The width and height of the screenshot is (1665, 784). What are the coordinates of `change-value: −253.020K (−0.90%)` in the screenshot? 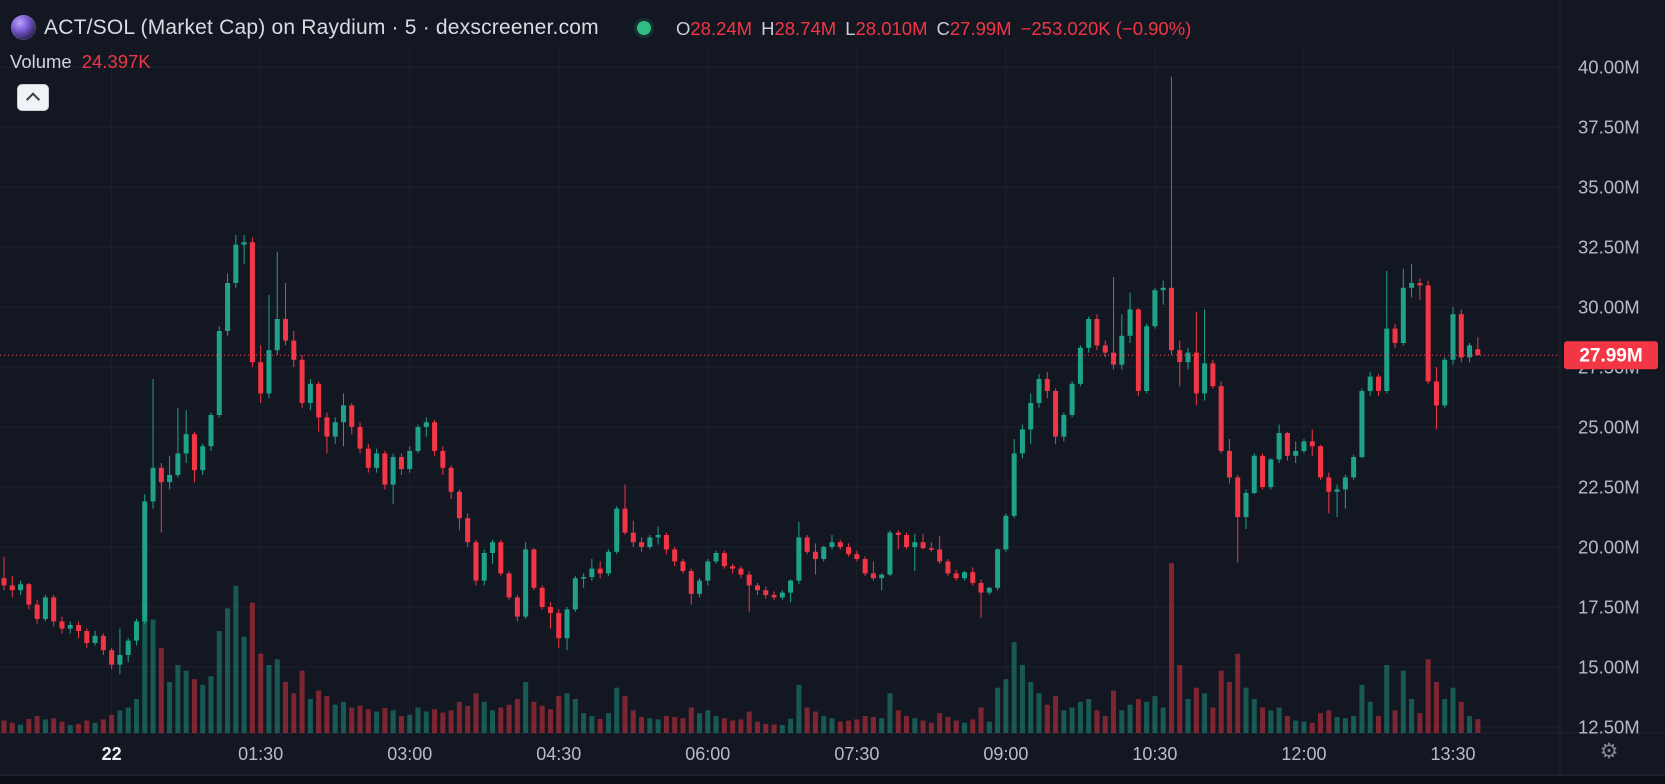 It's located at (1106, 28).